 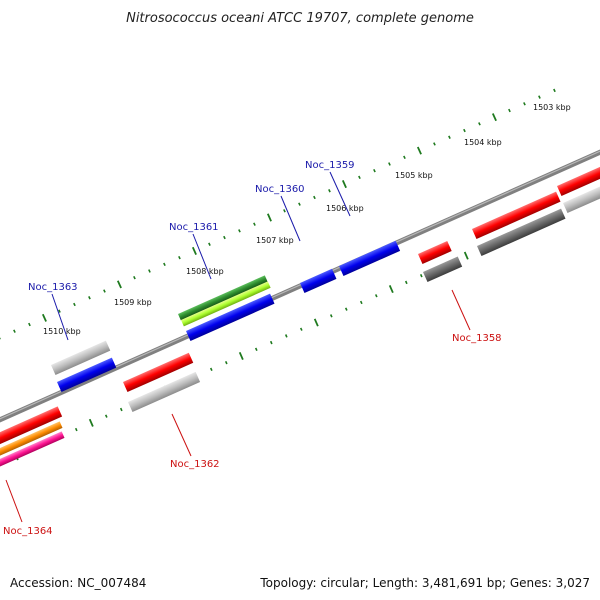 I want to click on gene-label: Noc_1363, so click(x=53, y=287).